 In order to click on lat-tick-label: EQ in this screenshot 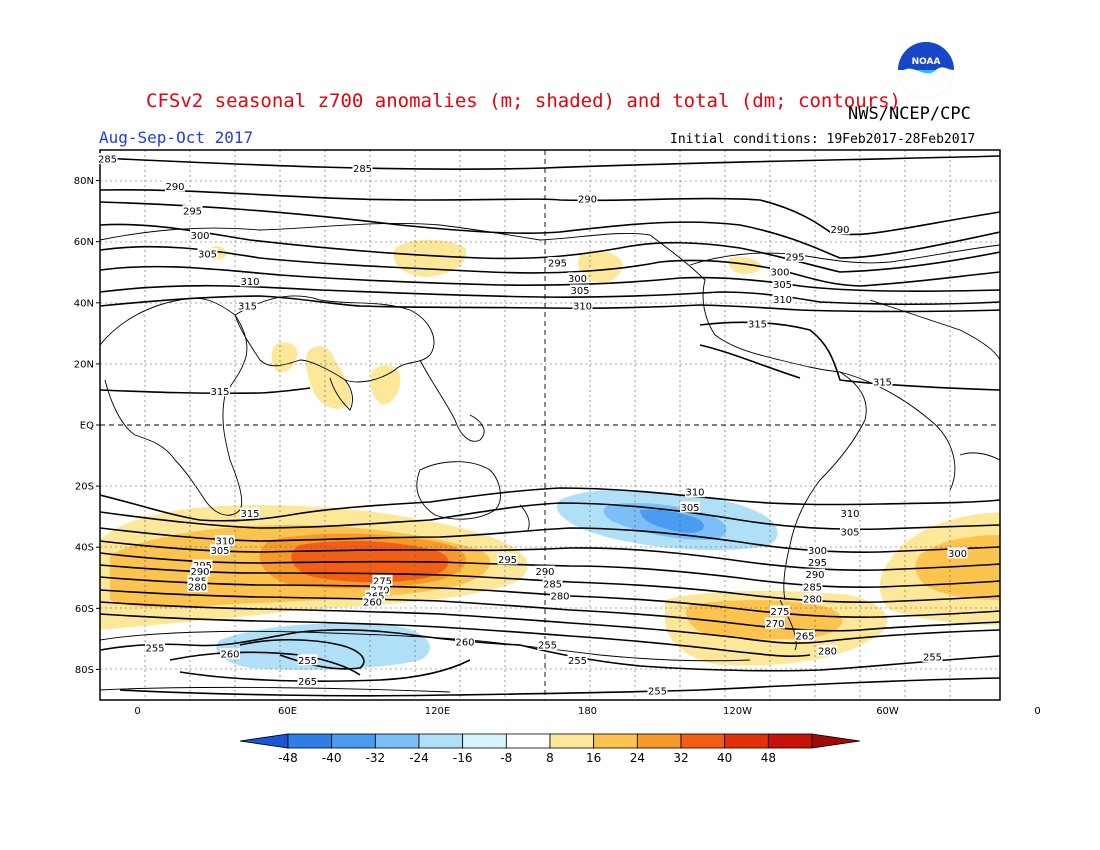, I will do `click(87, 426)`.